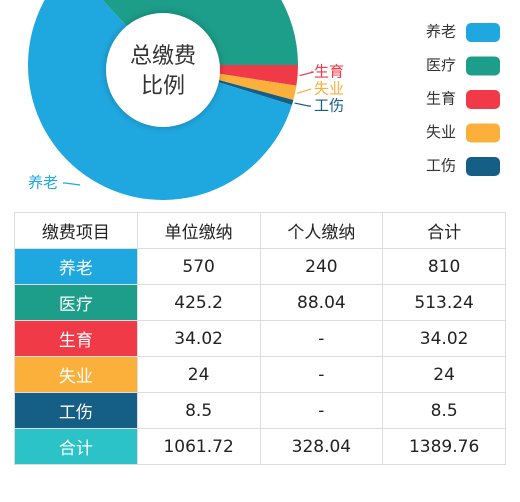 This screenshot has height=502, width=520. I want to click on row-label-cell: 养老, so click(76, 266).